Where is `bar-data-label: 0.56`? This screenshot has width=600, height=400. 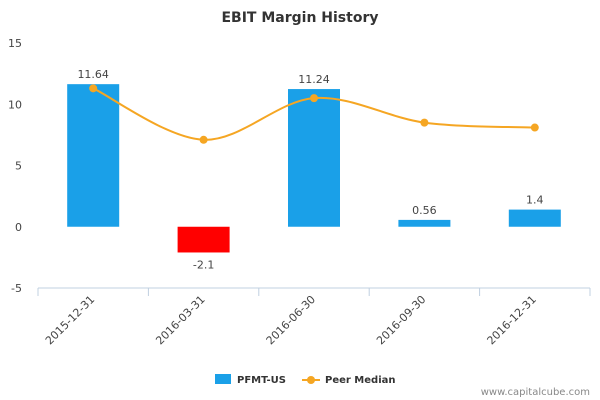
bar-data-label: 0.56 is located at coordinates (424, 210).